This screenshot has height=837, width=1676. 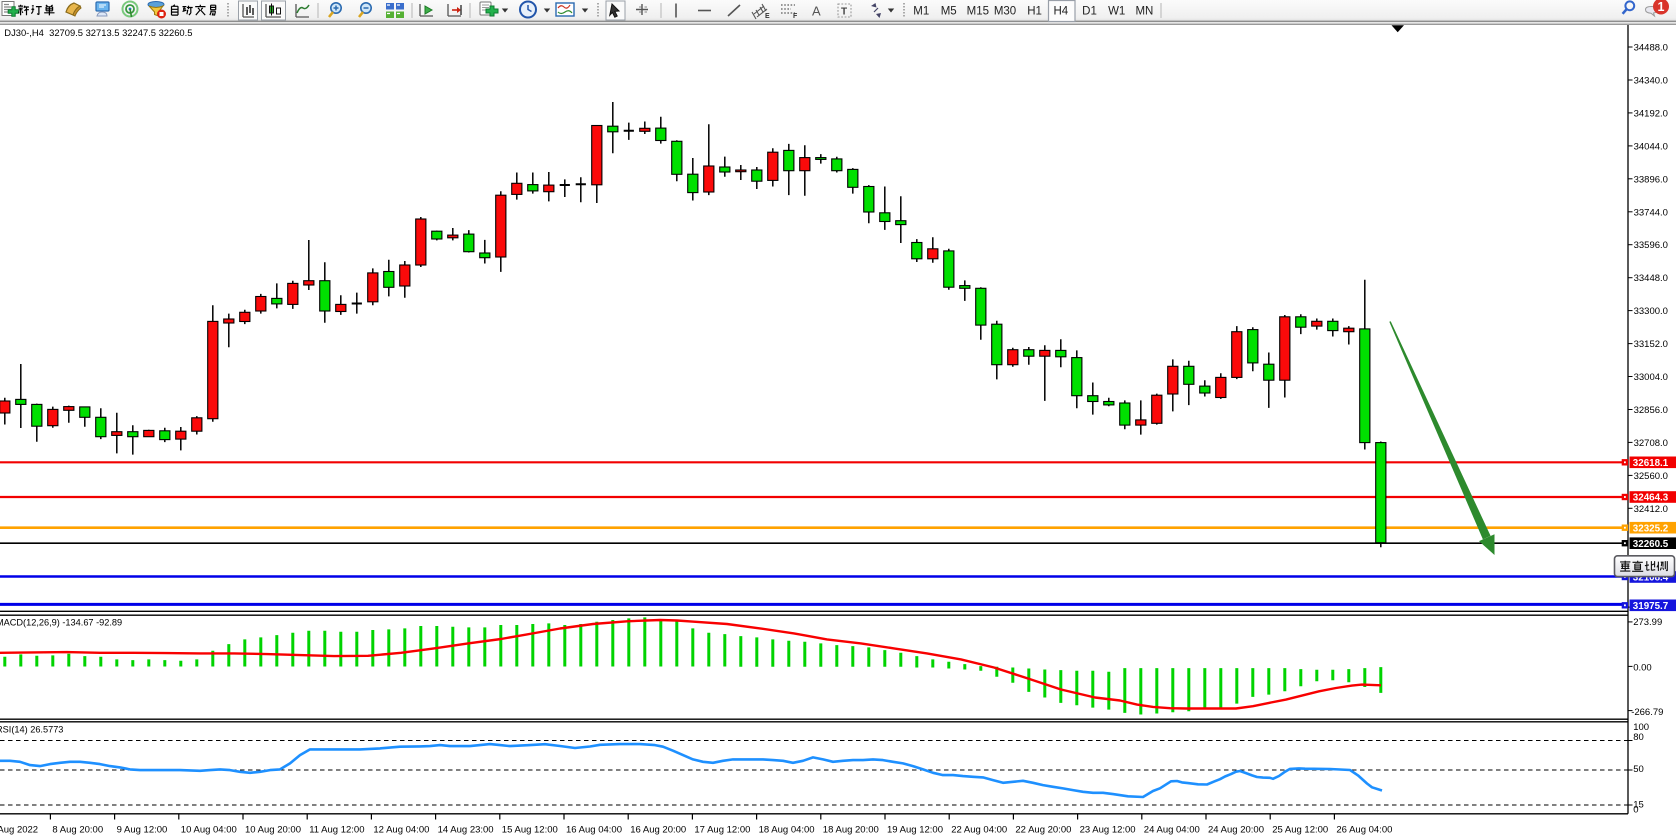 I want to click on svg-text: F, so click(x=795, y=16).